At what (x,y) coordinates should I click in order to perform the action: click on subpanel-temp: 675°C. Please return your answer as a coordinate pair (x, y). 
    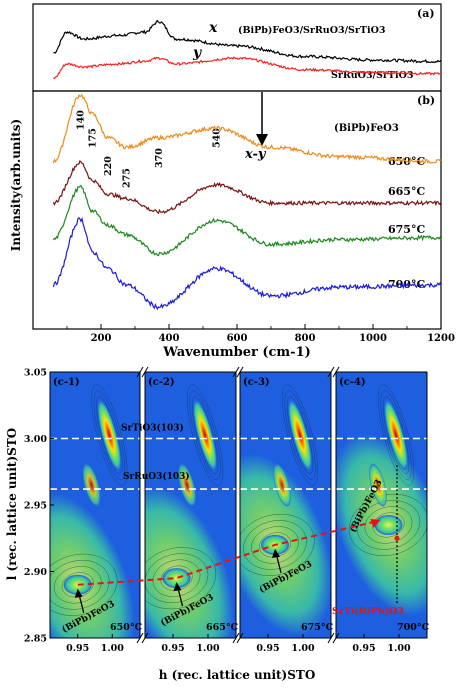
    Looking at the image, I should click on (317, 627).